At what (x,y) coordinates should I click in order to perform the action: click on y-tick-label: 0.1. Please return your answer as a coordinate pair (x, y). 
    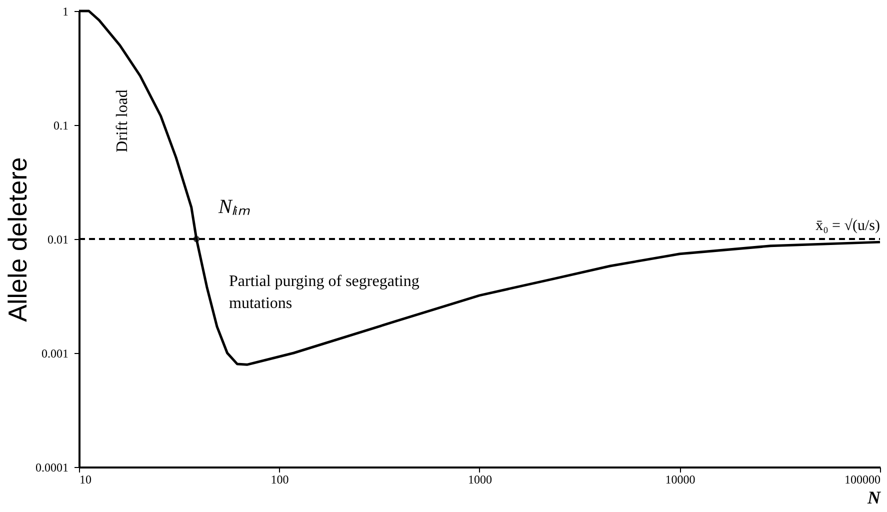
    Looking at the image, I should click on (61, 125).